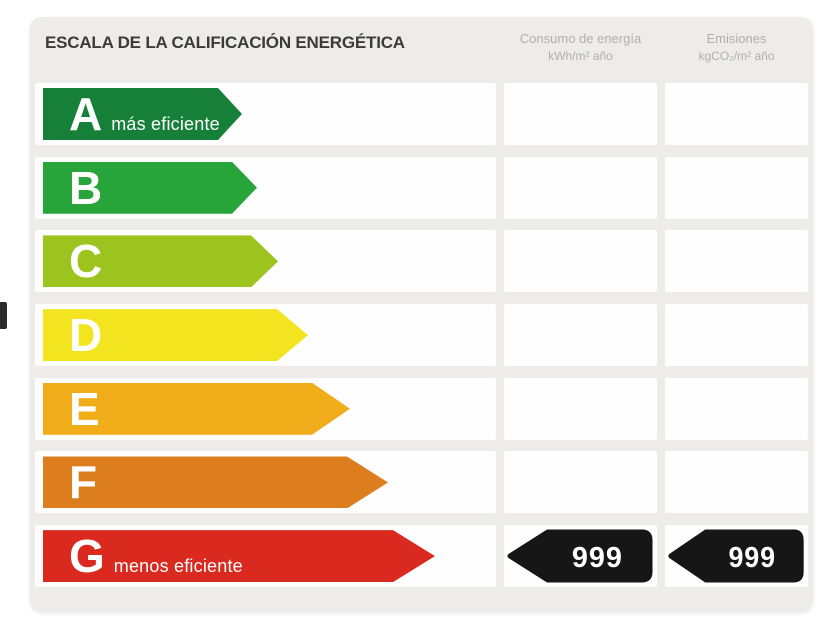 The image size is (840, 630). I want to click on rating-band-label: menos eficiente, so click(178, 565).